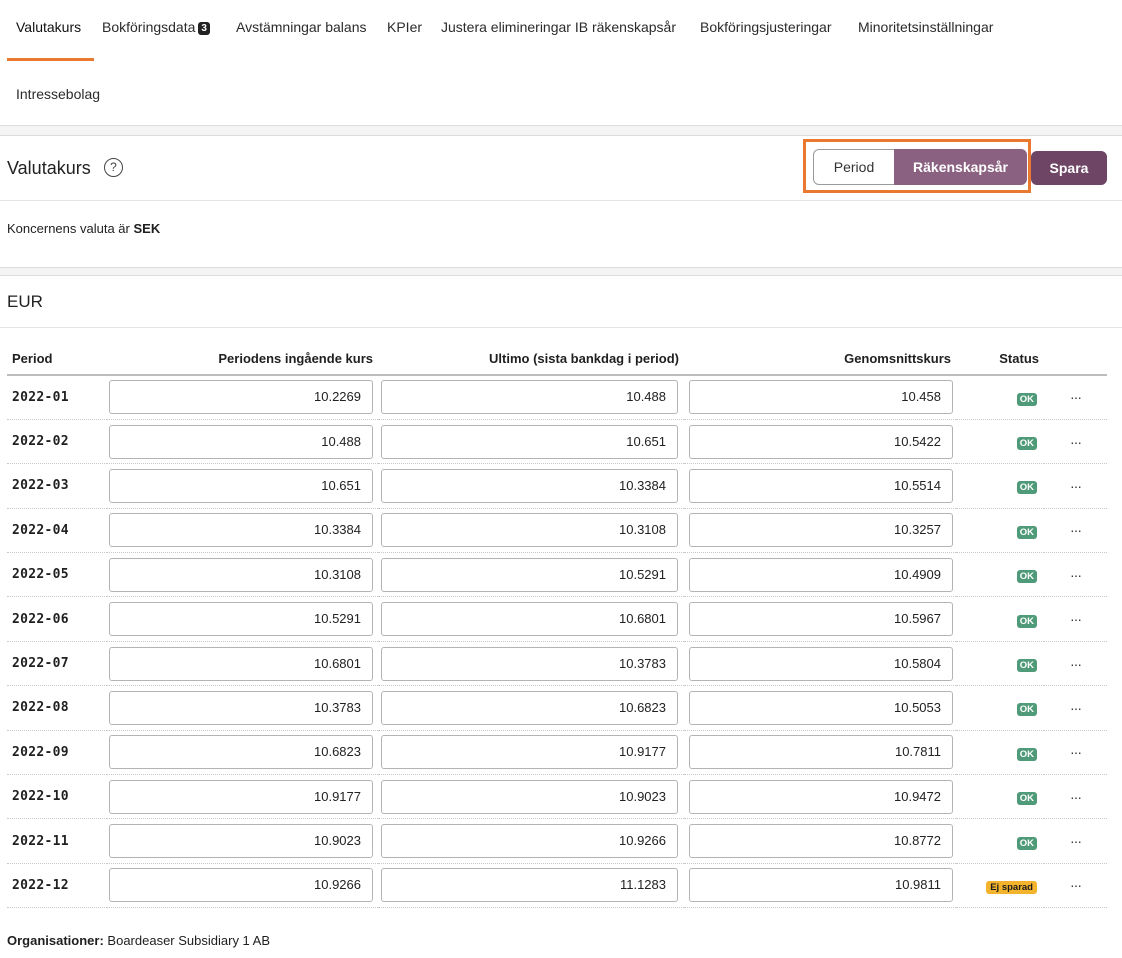 Image resolution: width=1122 pixels, height=958 pixels. Describe the element at coordinates (529, 885) in the screenshot. I see `closing-rate-input: 11.1283` at that location.